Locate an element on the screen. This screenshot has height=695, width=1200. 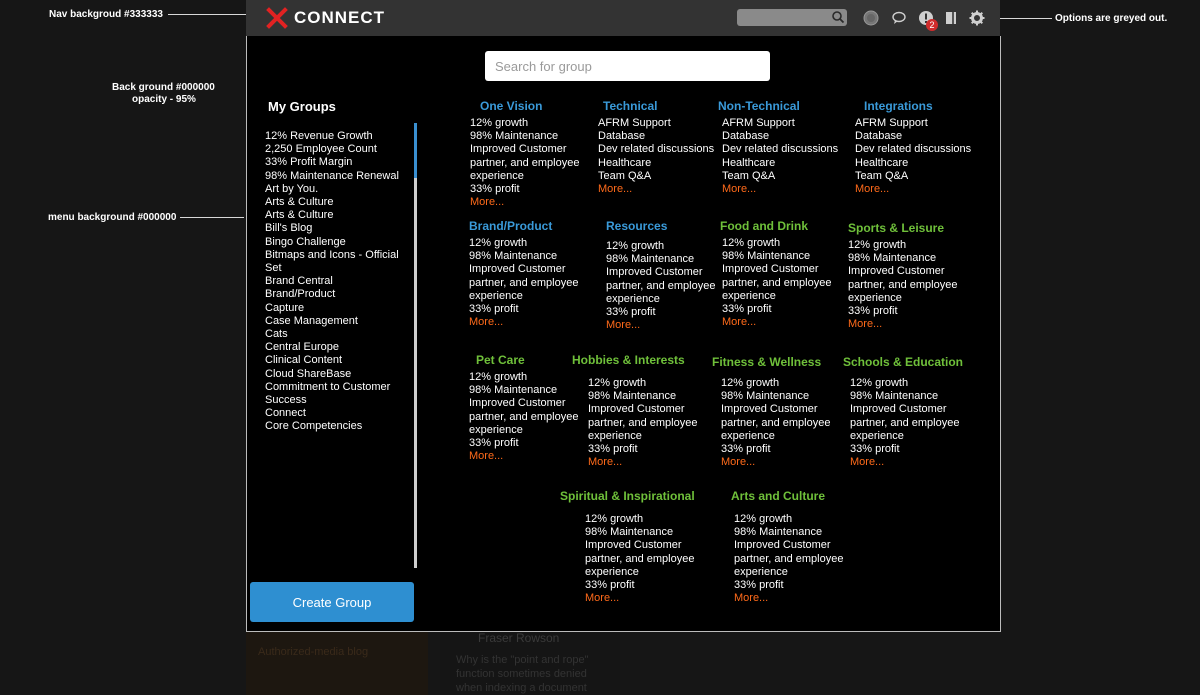
group-title: Brand/Product is located at coordinates (511, 226).